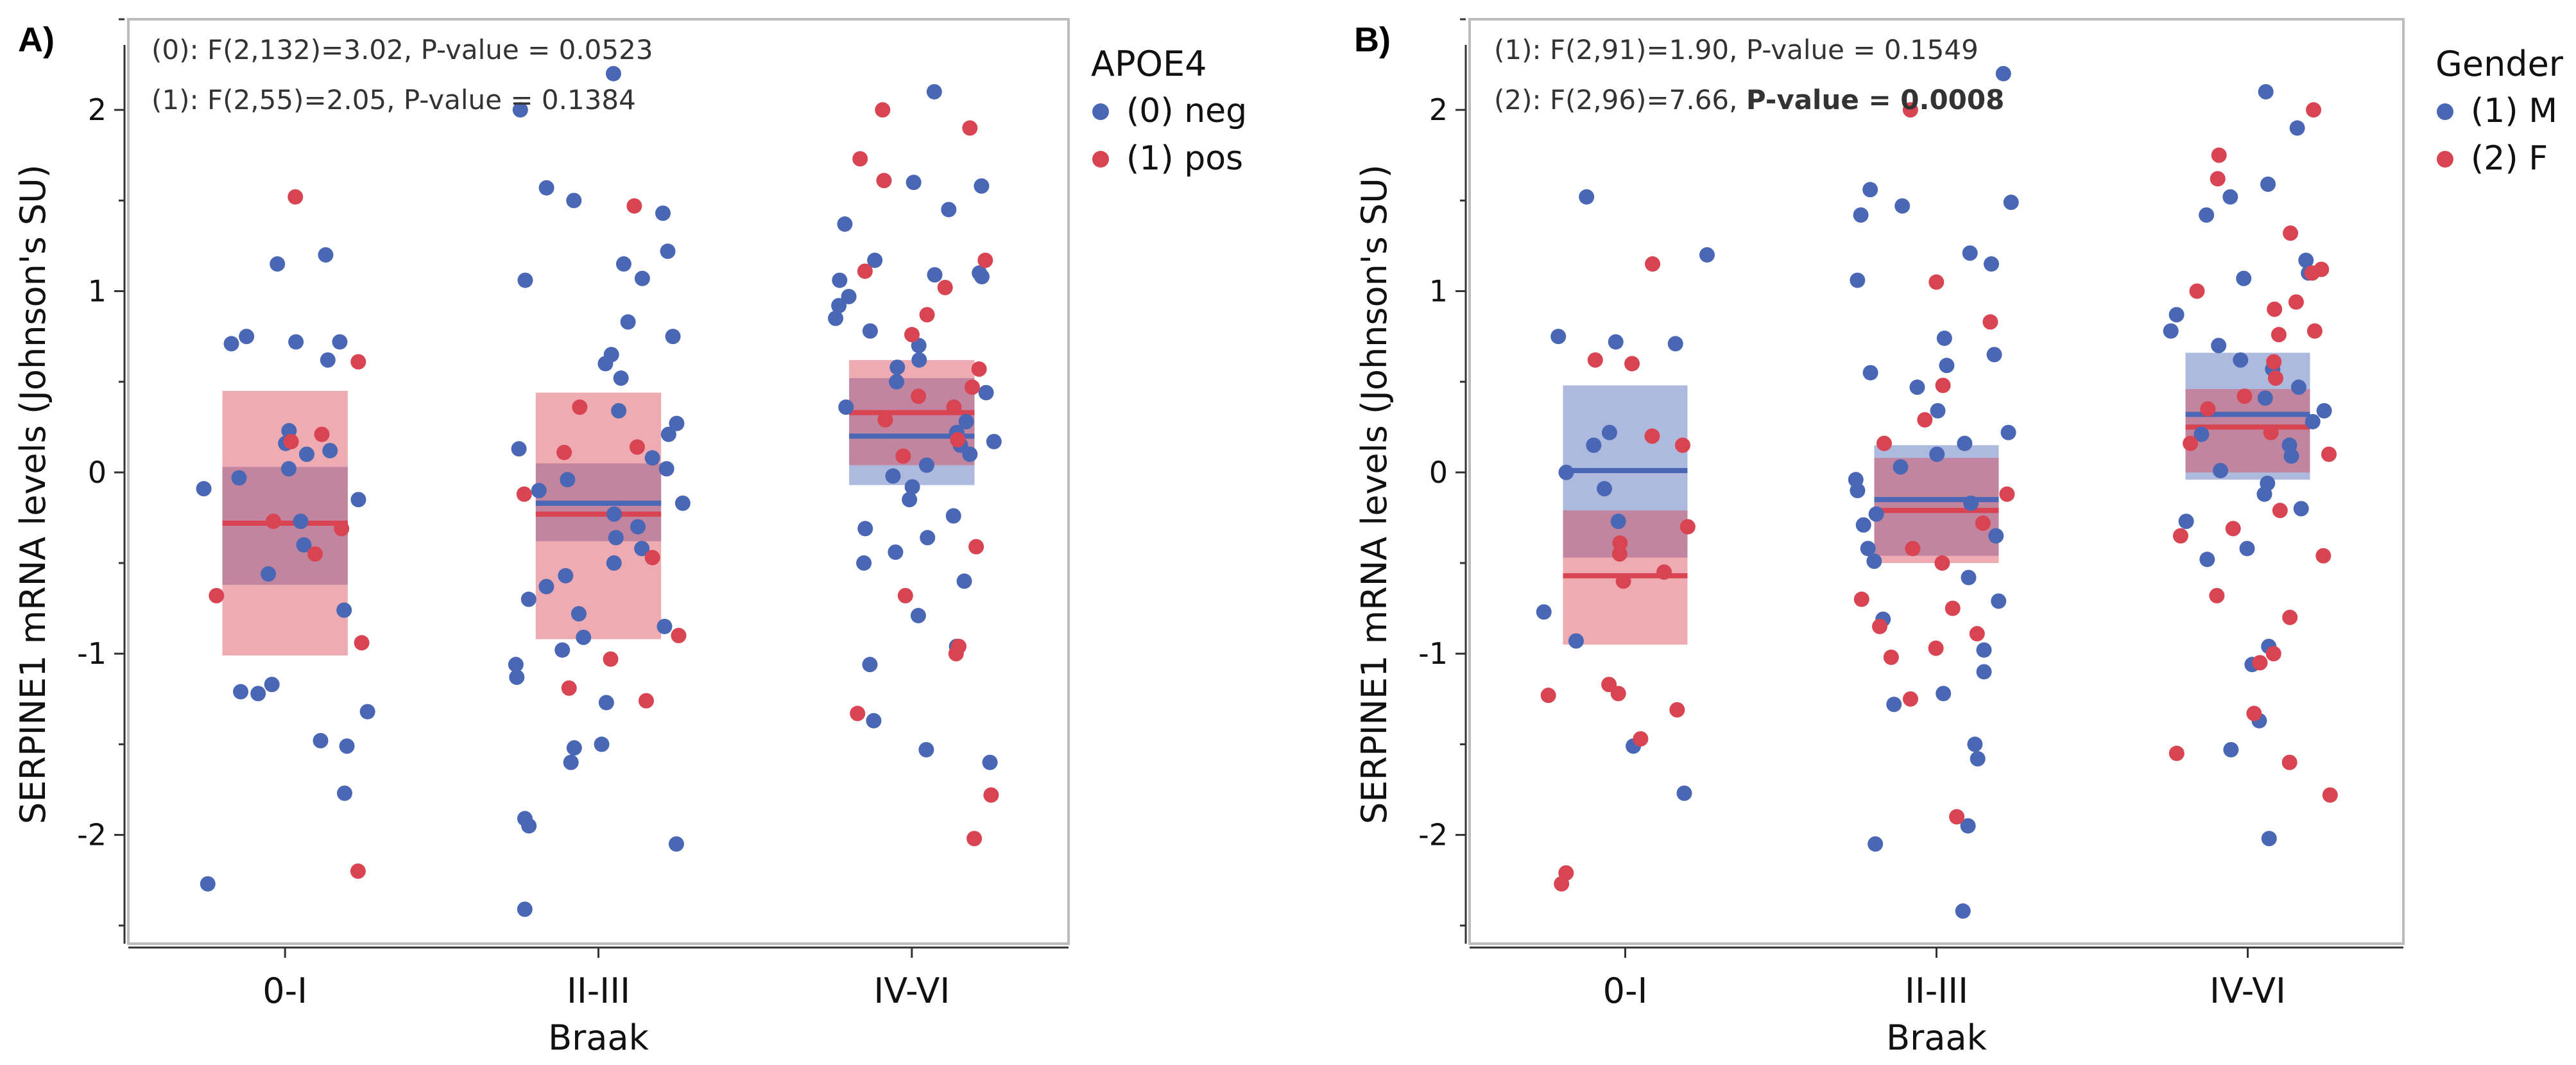  Describe the element at coordinates (285, 526) in the screenshot. I see `ci-band` at that location.